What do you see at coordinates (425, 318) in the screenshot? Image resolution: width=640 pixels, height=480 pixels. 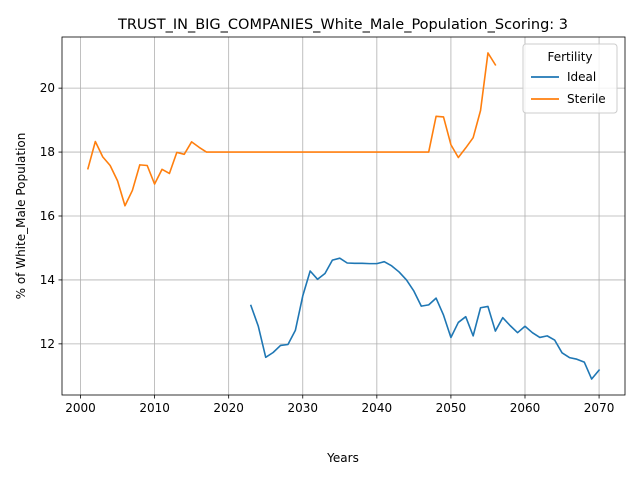 I see `series-line-ideal` at bounding box center [425, 318].